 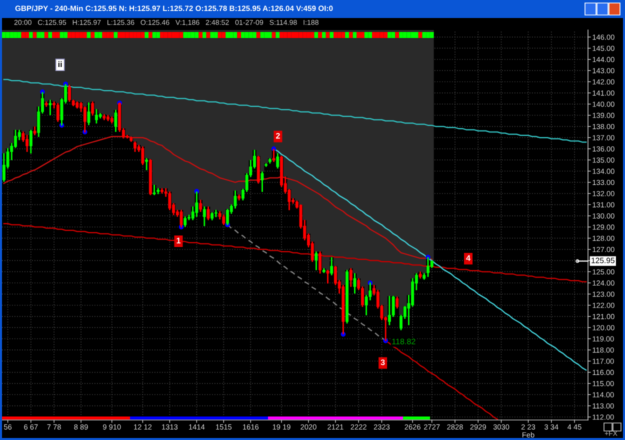 I want to click on annotation: 1, so click(x=178, y=241).